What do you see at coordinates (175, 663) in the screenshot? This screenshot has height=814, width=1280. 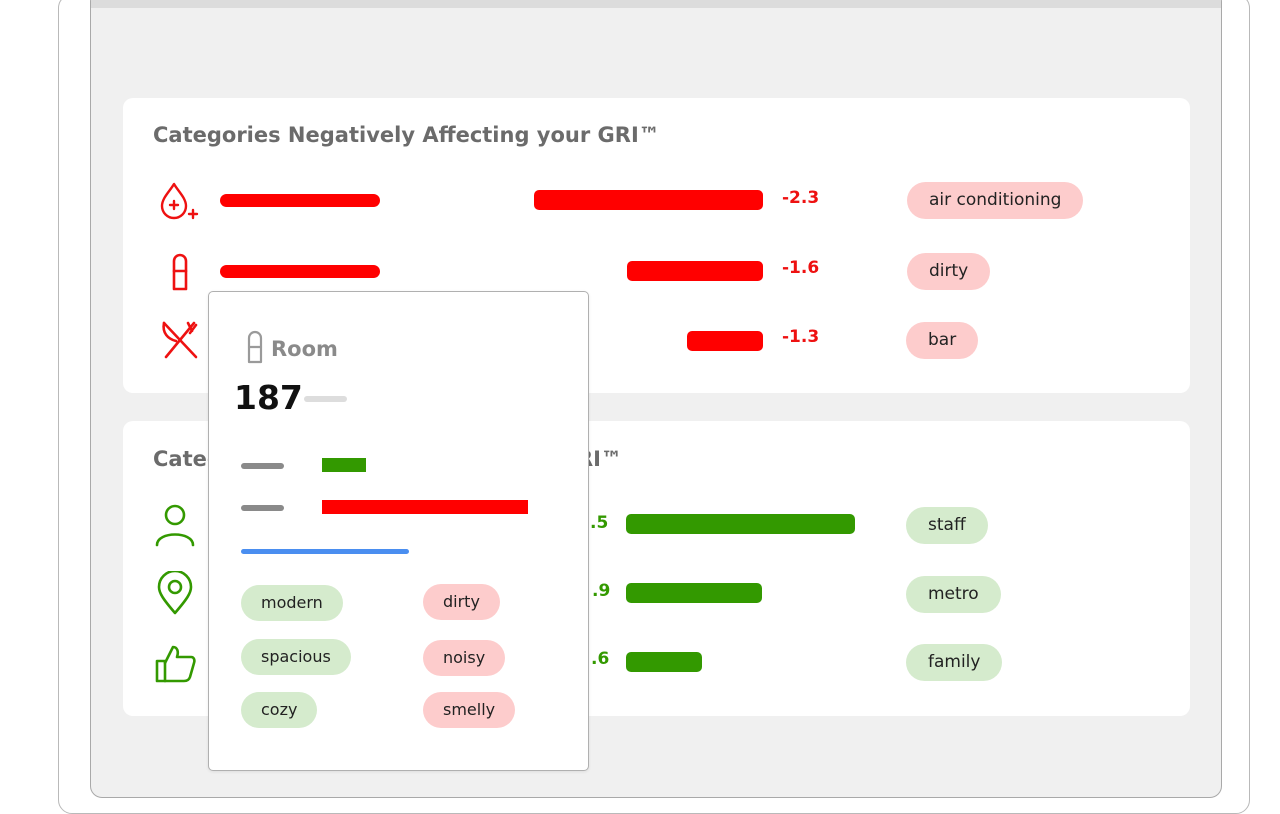 I see `thumbs-up-icon` at bounding box center [175, 663].